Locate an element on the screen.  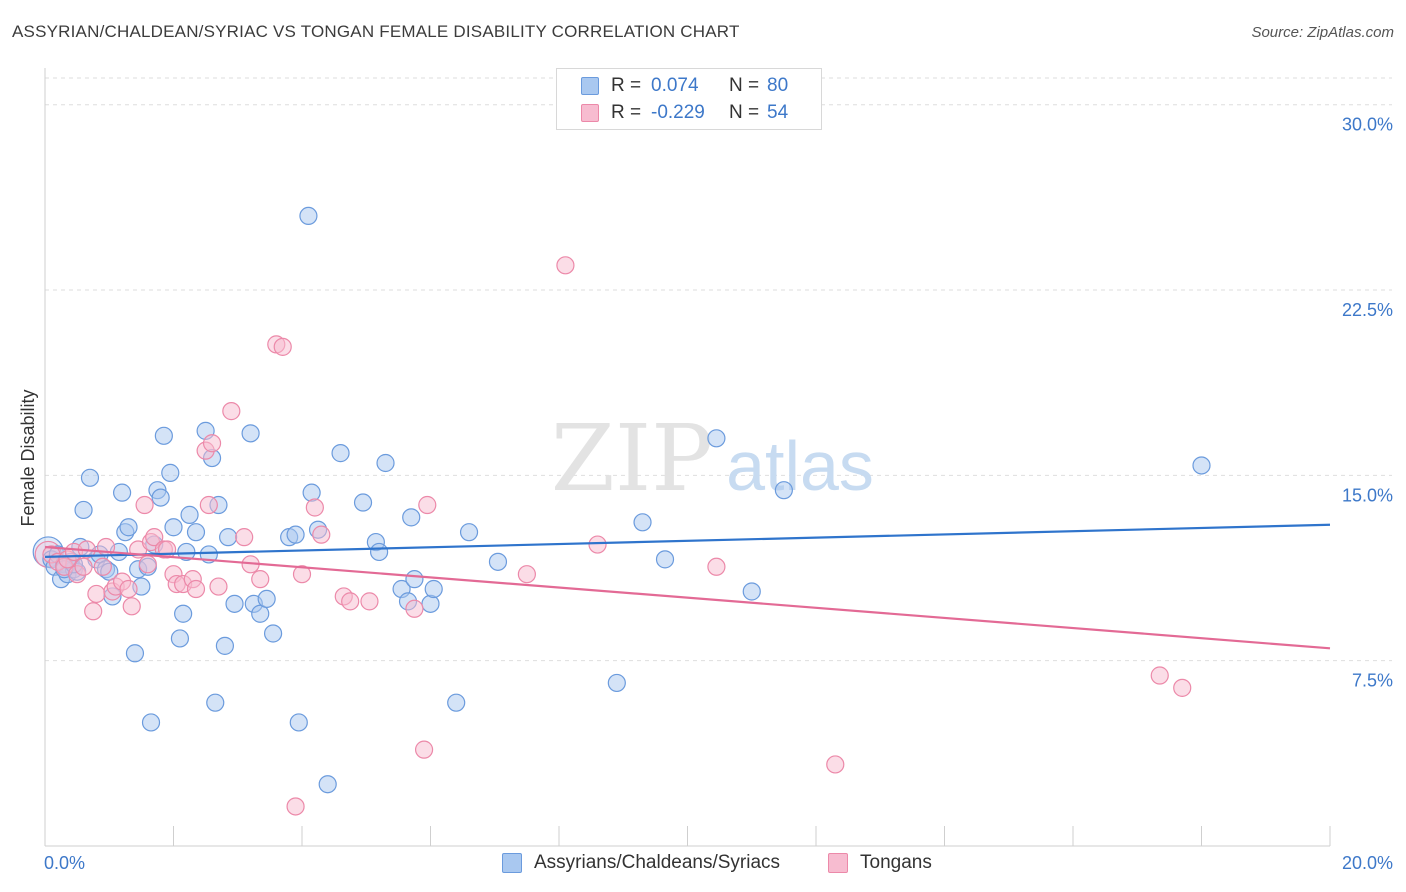
legend-label-assyrians: Assyrians/Chaldeans/Syriacs is located at coordinates (657, 862).